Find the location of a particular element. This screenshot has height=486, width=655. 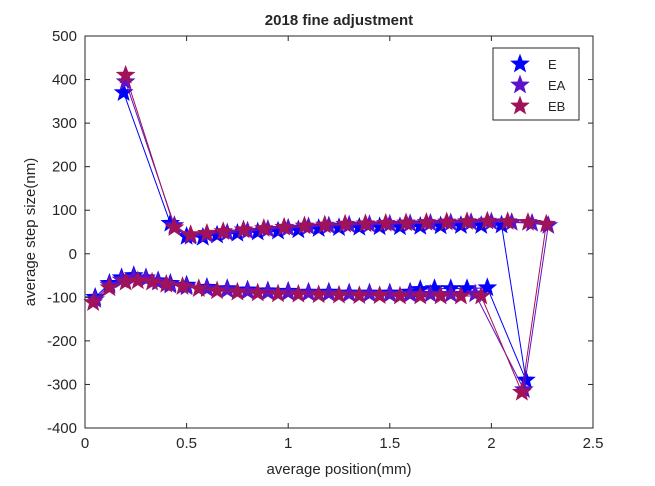

x-tick-label: 0.5 is located at coordinates (186, 443).